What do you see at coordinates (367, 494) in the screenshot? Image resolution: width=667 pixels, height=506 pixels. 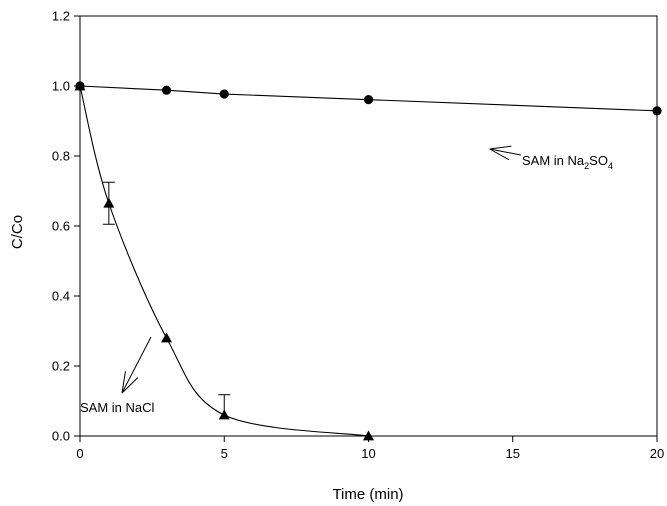 I see `x-axis-title: Time (min)` at bounding box center [367, 494].